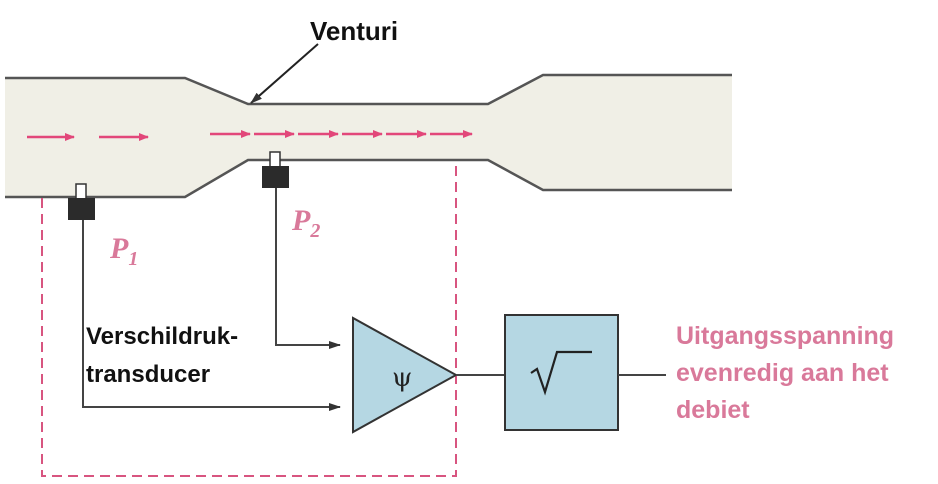 The image size is (938, 484). What do you see at coordinates (354, 31) in the screenshot?
I see `venturi-label: Venturi` at bounding box center [354, 31].